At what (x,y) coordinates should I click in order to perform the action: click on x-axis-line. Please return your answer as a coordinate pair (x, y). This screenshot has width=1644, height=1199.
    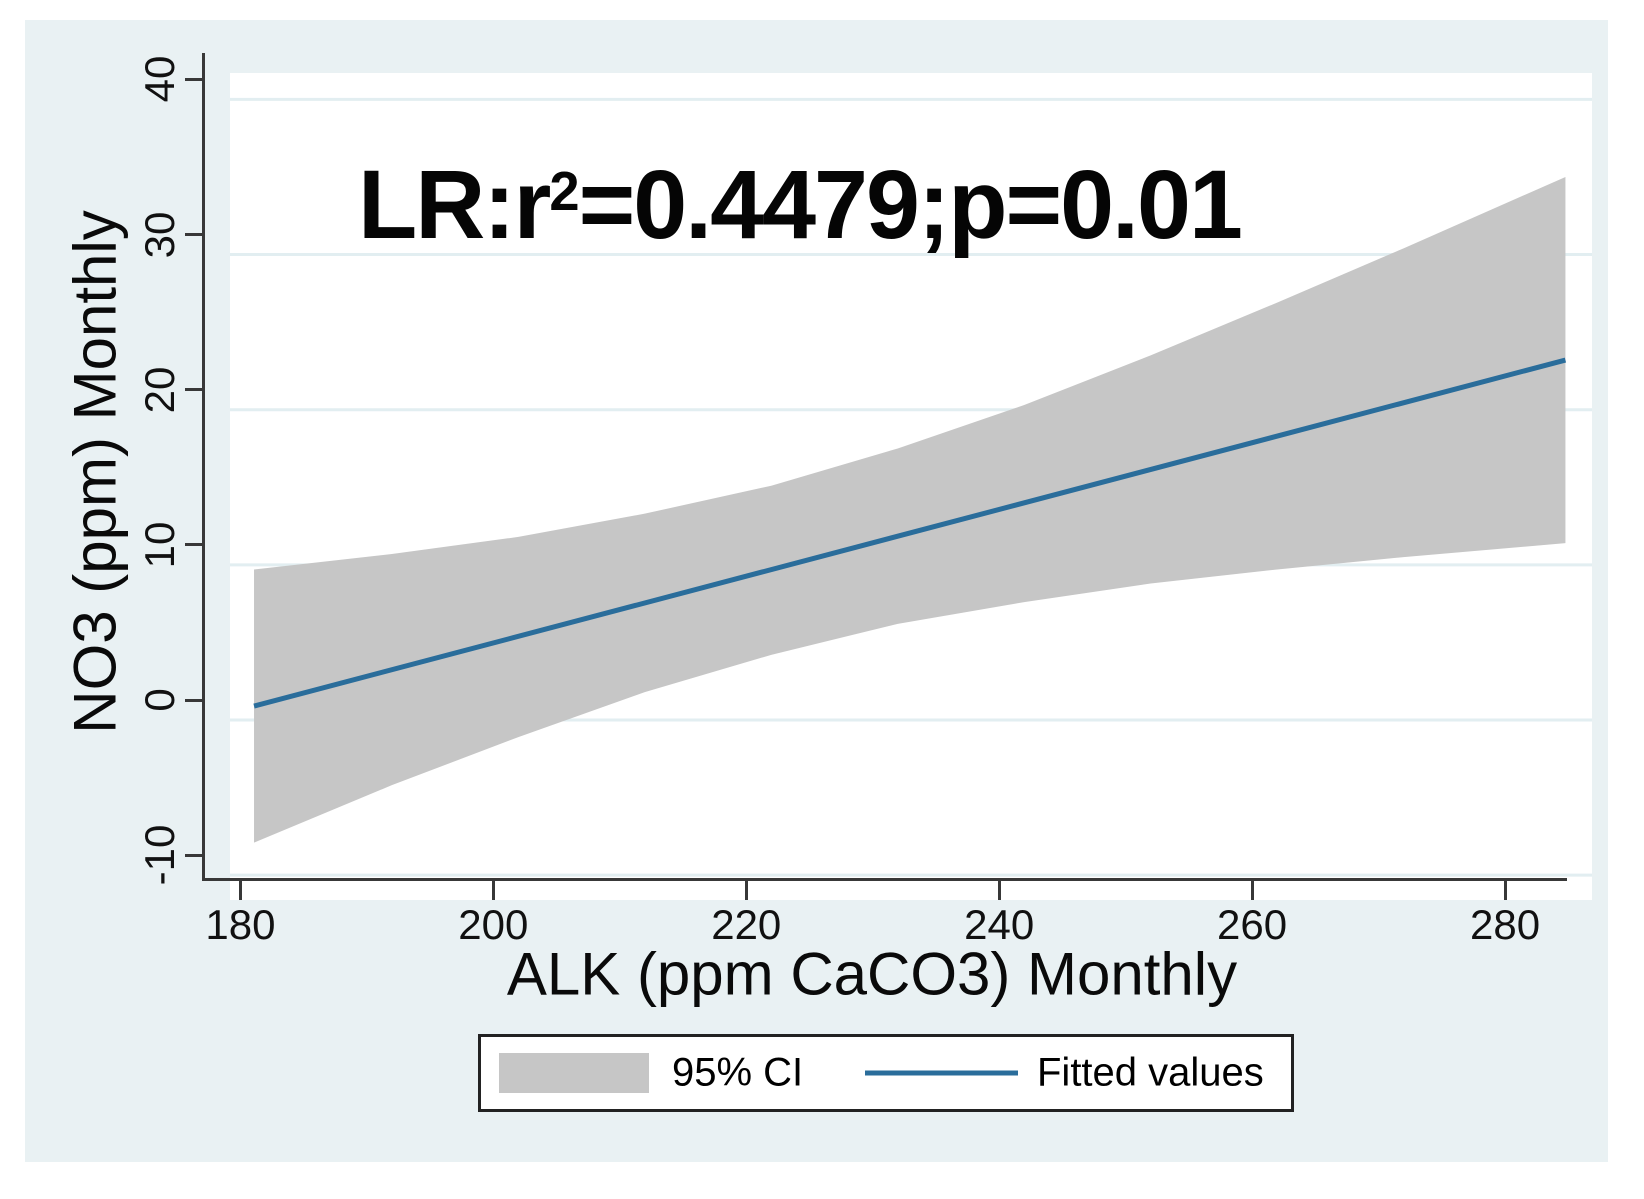
    Looking at the image, I should click on (884, 879).